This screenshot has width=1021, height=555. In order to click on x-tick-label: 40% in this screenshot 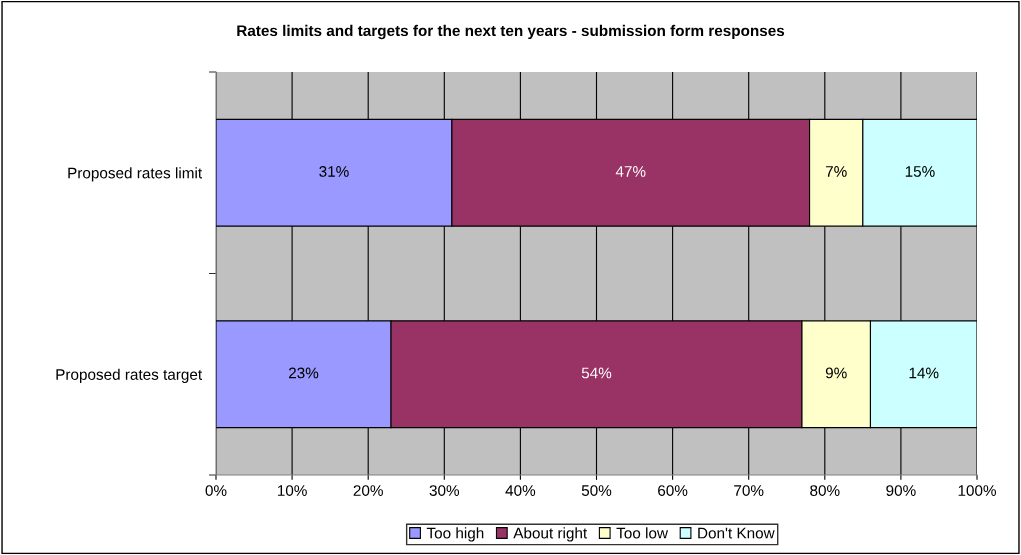, I will do `click(520, 490)`.